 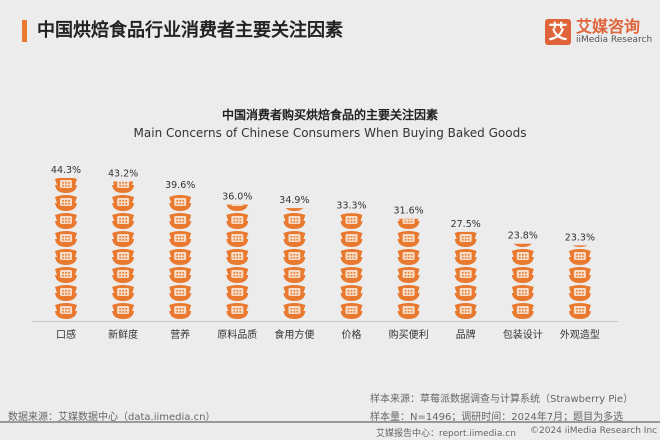 I want to click on sample-source: 样本来源：草莓派数据调查与计算系统（Strawberry Pie）, so click(x=502, y=399).